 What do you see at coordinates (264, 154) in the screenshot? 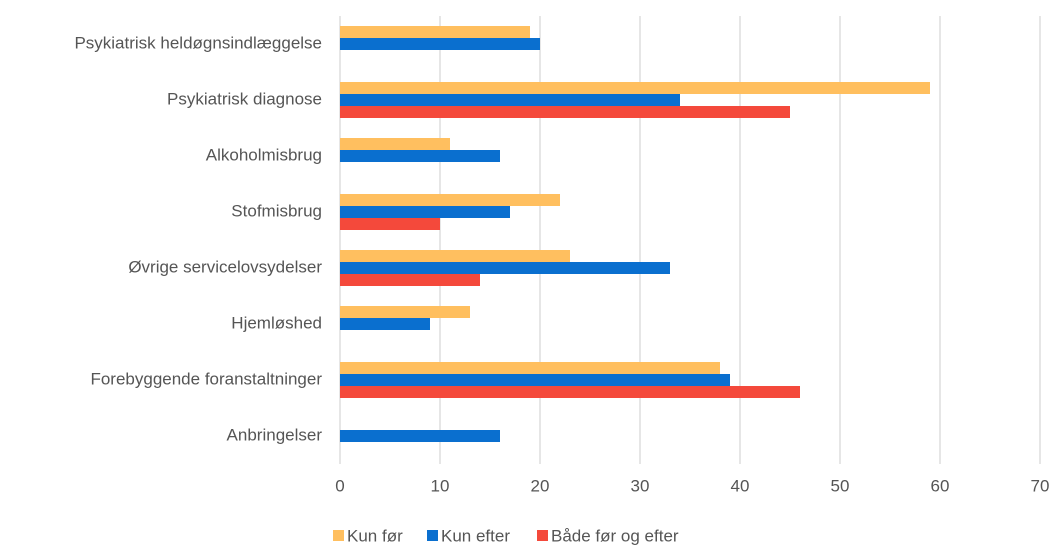
I see `y-tick-label: Alkoholmisbrug` at bounding box center [264, 154].